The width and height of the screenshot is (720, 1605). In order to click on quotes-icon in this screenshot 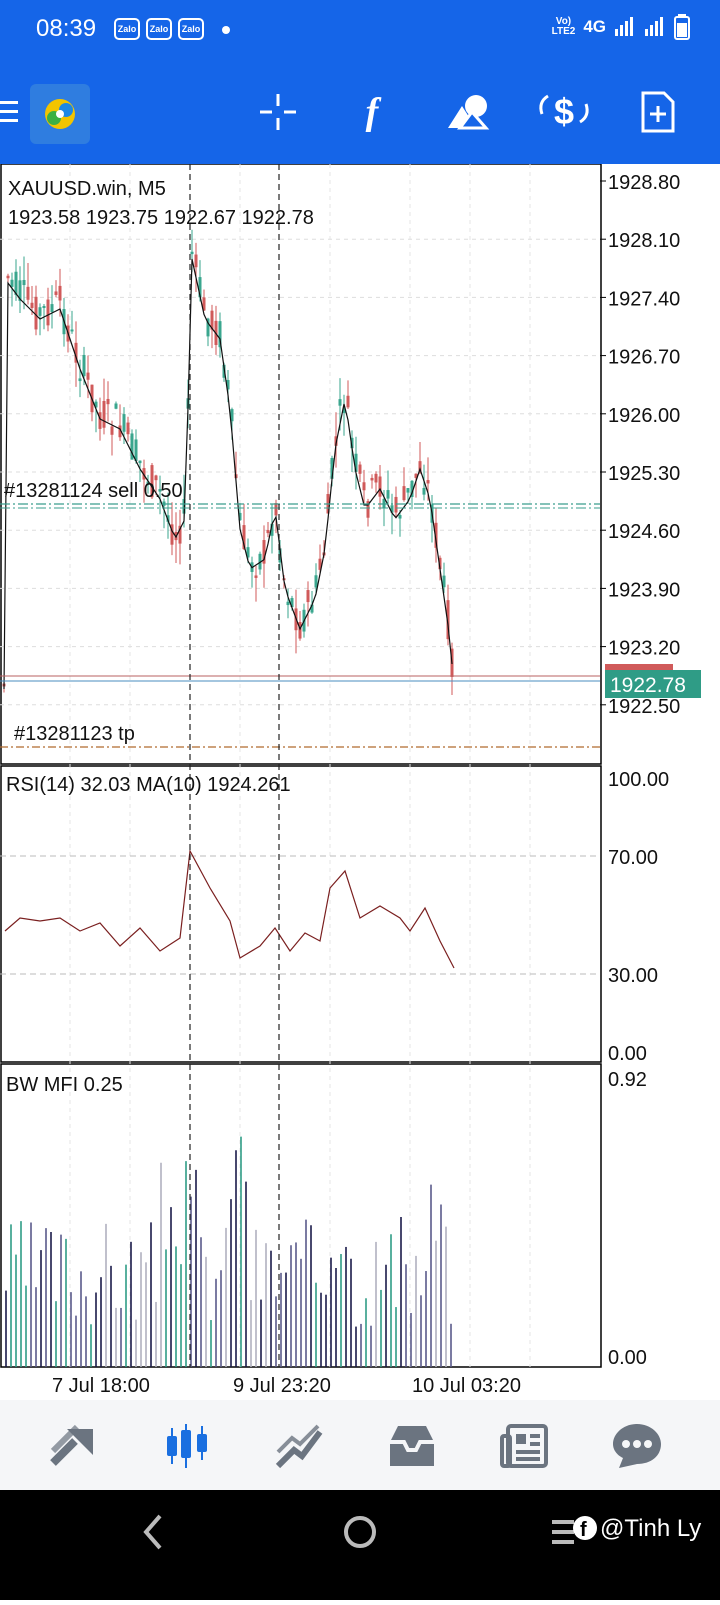, I will do `click(74, 1446)`.